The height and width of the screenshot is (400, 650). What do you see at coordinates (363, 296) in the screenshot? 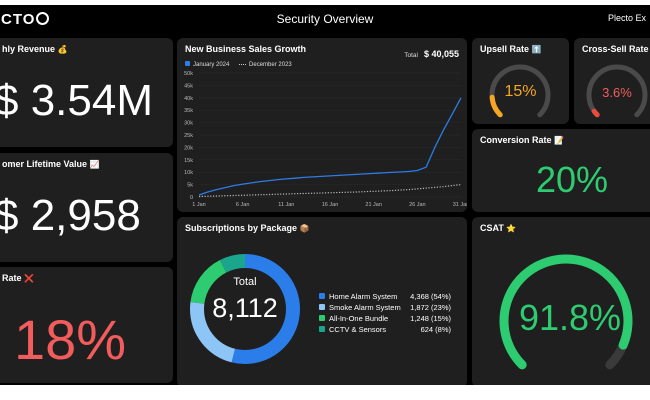
I see `legend-name: Home Alarm System` at bounding box center [363, 296].